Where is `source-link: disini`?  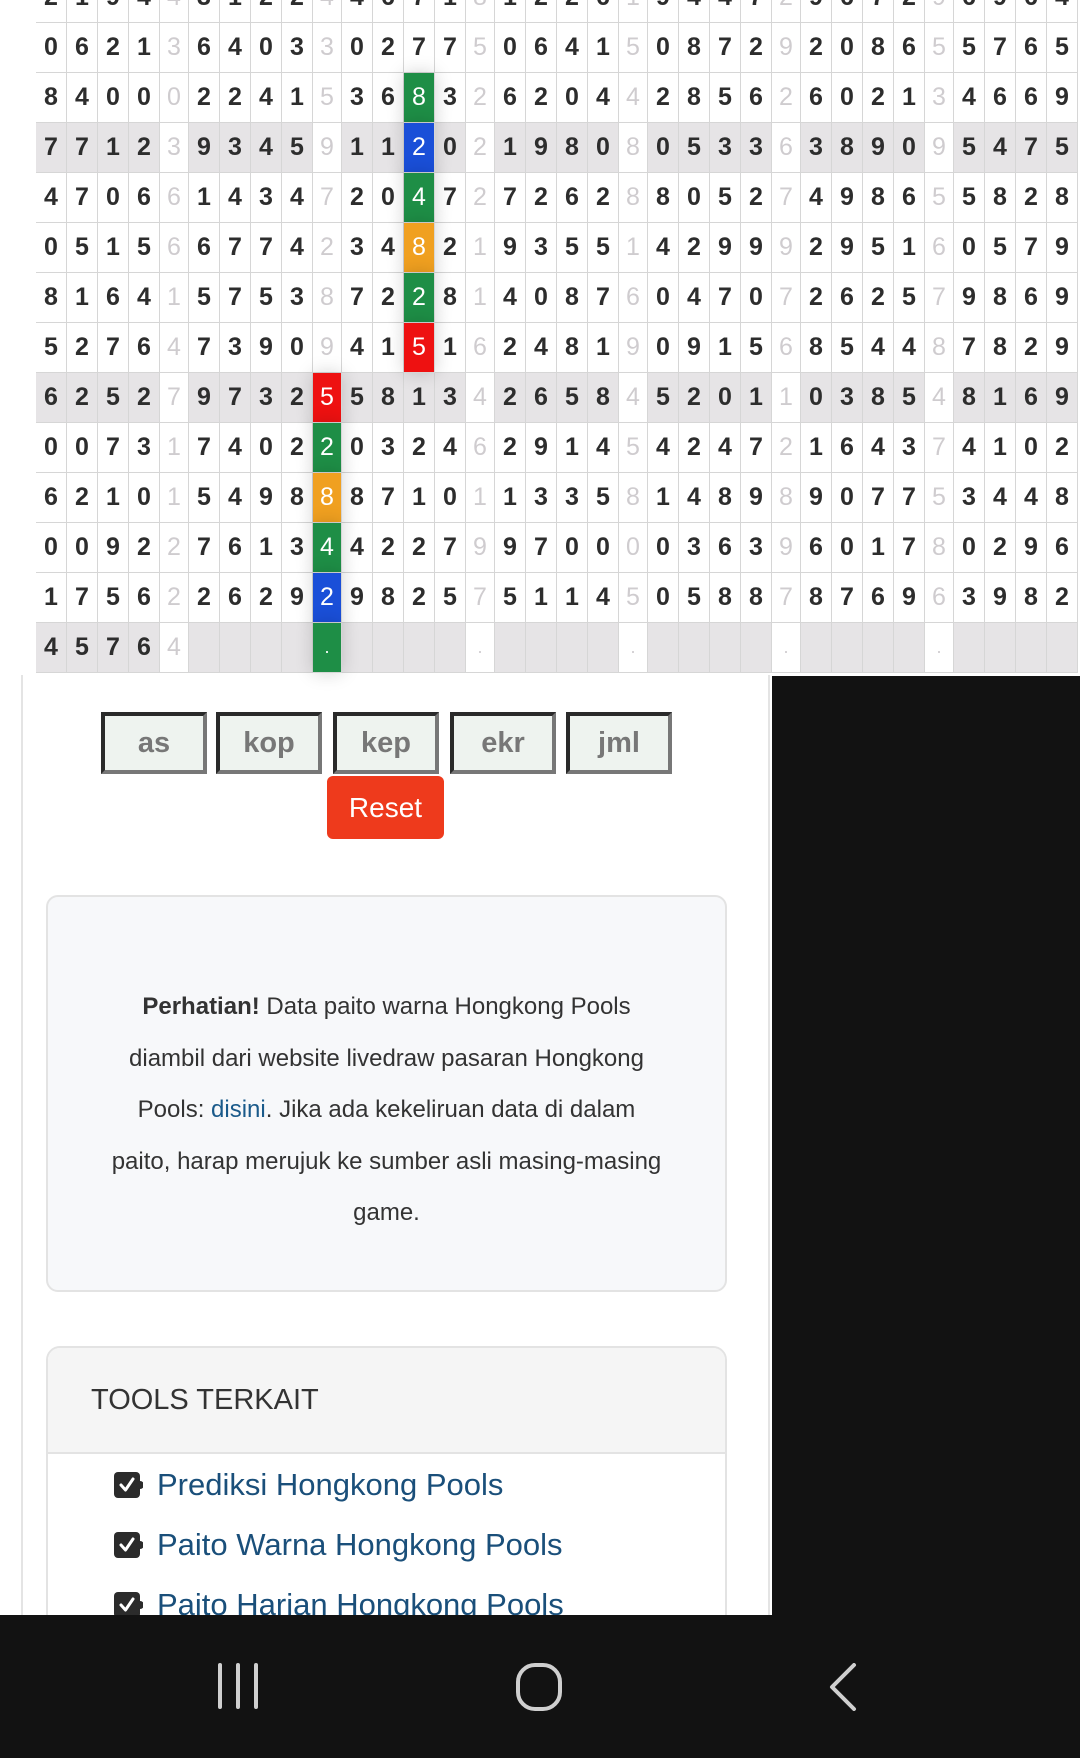 source-link: disini is located at coordinates (238, 1109).